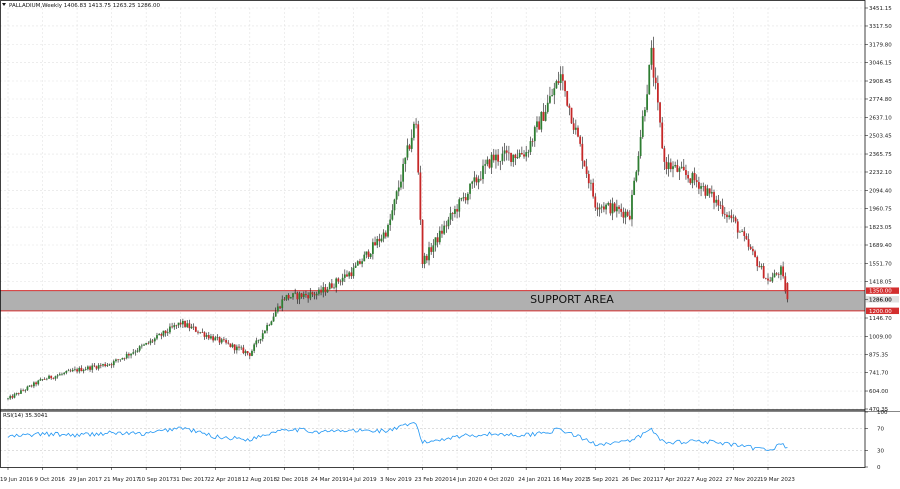  Describe the element at coordinates (361, 480) in the screenshot. I see `time-tick-label: 14 Jul 2019` at that location.